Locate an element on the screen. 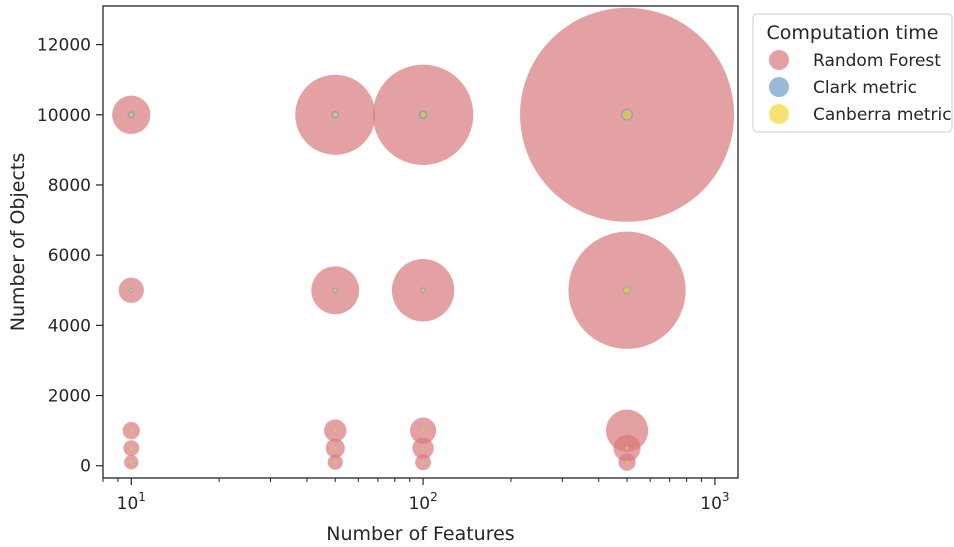  y-tick-label: 12000 is located at coordinates (64, 46).